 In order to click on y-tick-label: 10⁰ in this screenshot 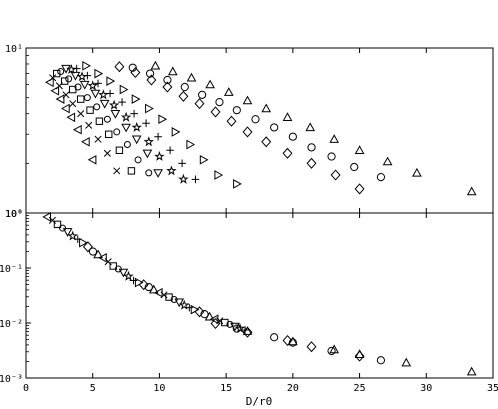, I will do `click(14, 214)`.